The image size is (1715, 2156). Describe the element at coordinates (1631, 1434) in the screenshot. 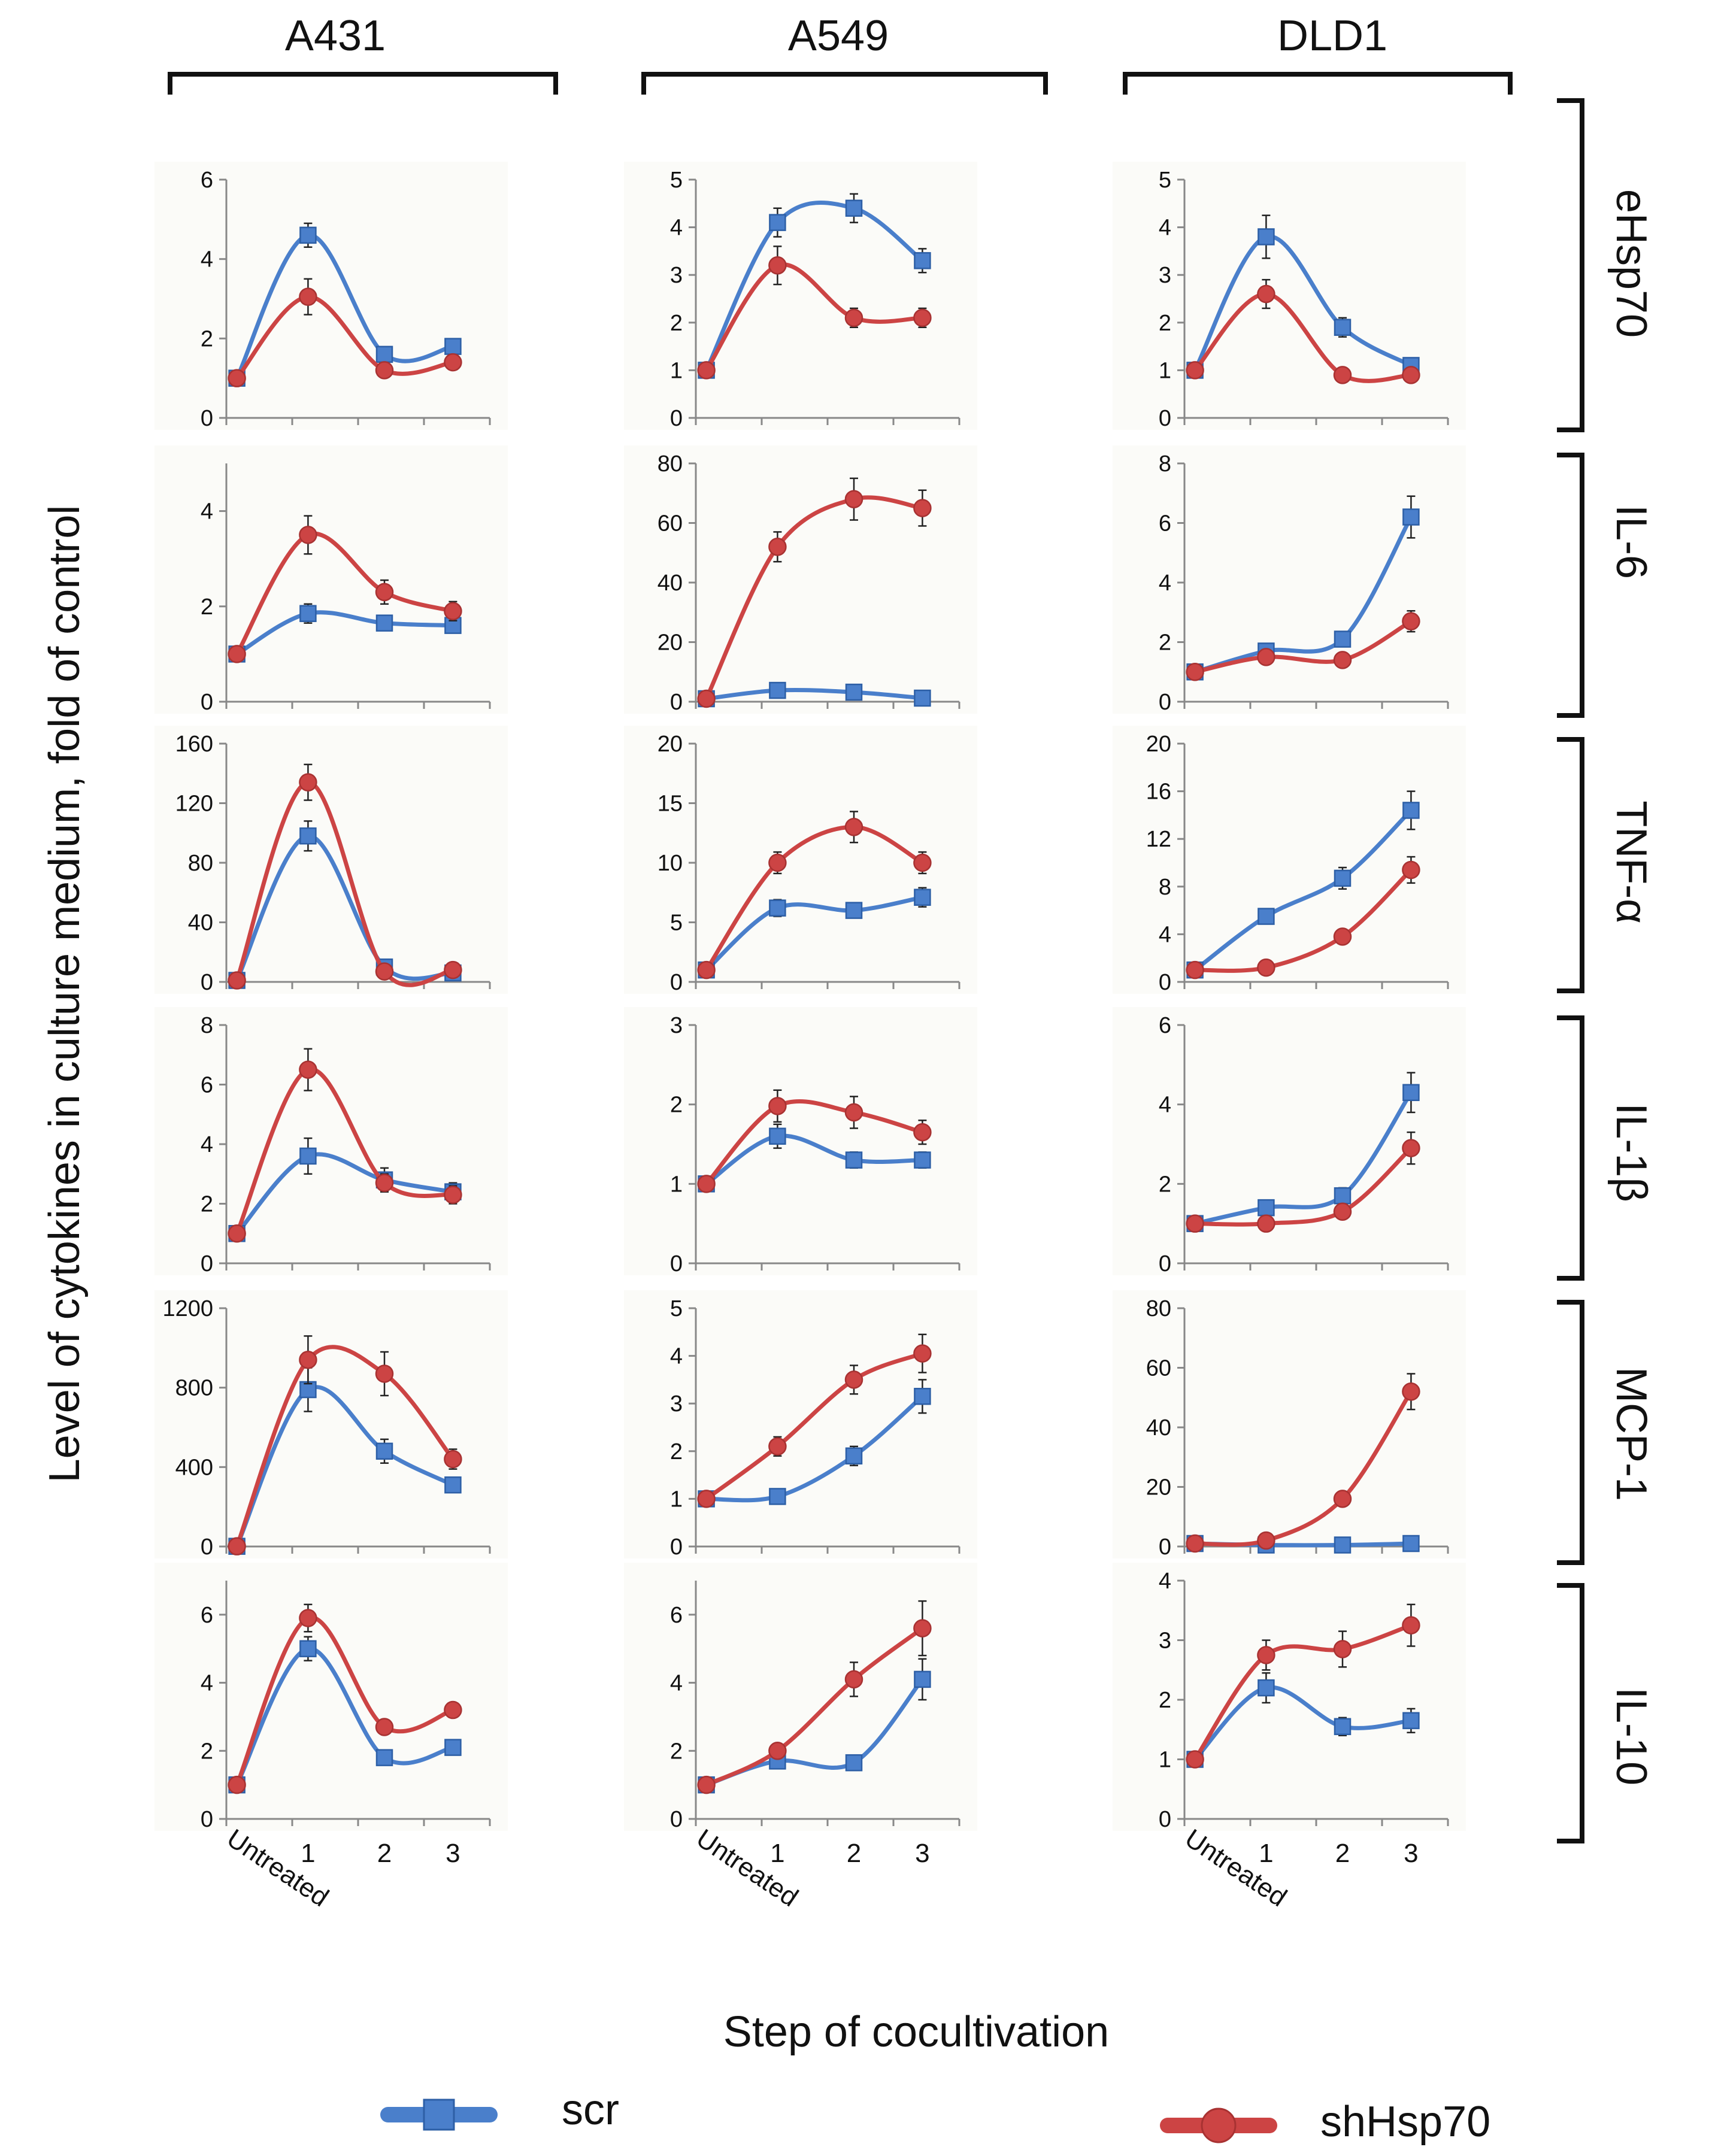

I see `row-label-mcp-1: MCP-1` at that location.